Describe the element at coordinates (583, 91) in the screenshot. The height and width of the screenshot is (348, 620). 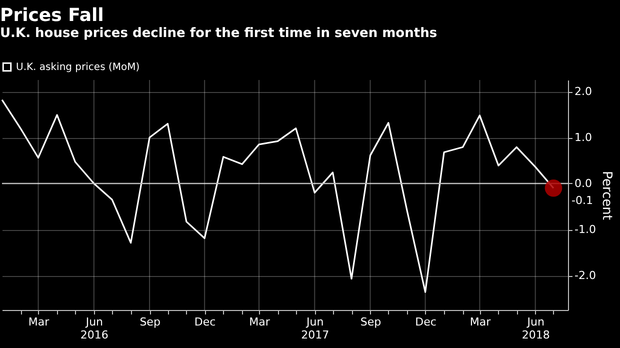
I see `y-tick-label: 2.0` at that location.